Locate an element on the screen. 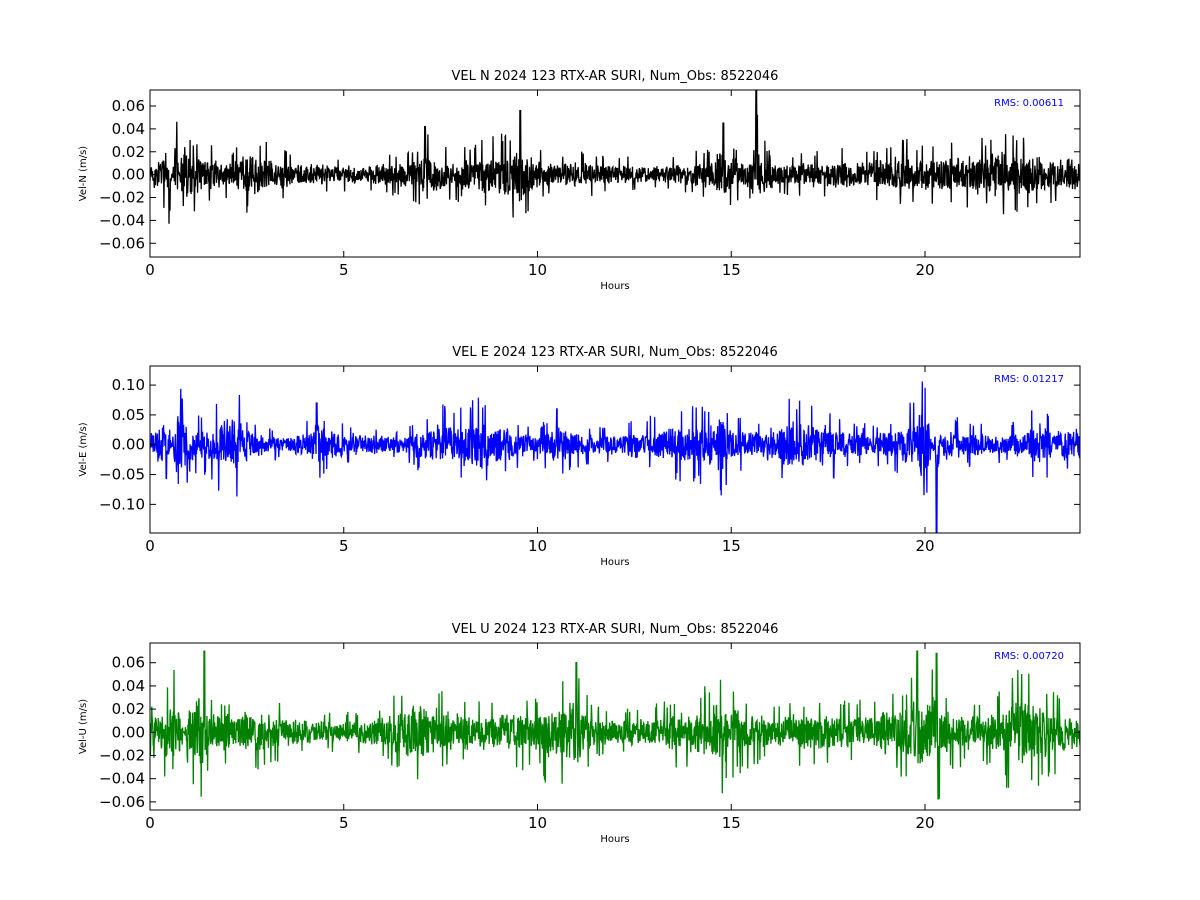 The width and height of the screenshot is (1200, 900). y-tick-label: 0.10 is located at coordinates (128, 385).